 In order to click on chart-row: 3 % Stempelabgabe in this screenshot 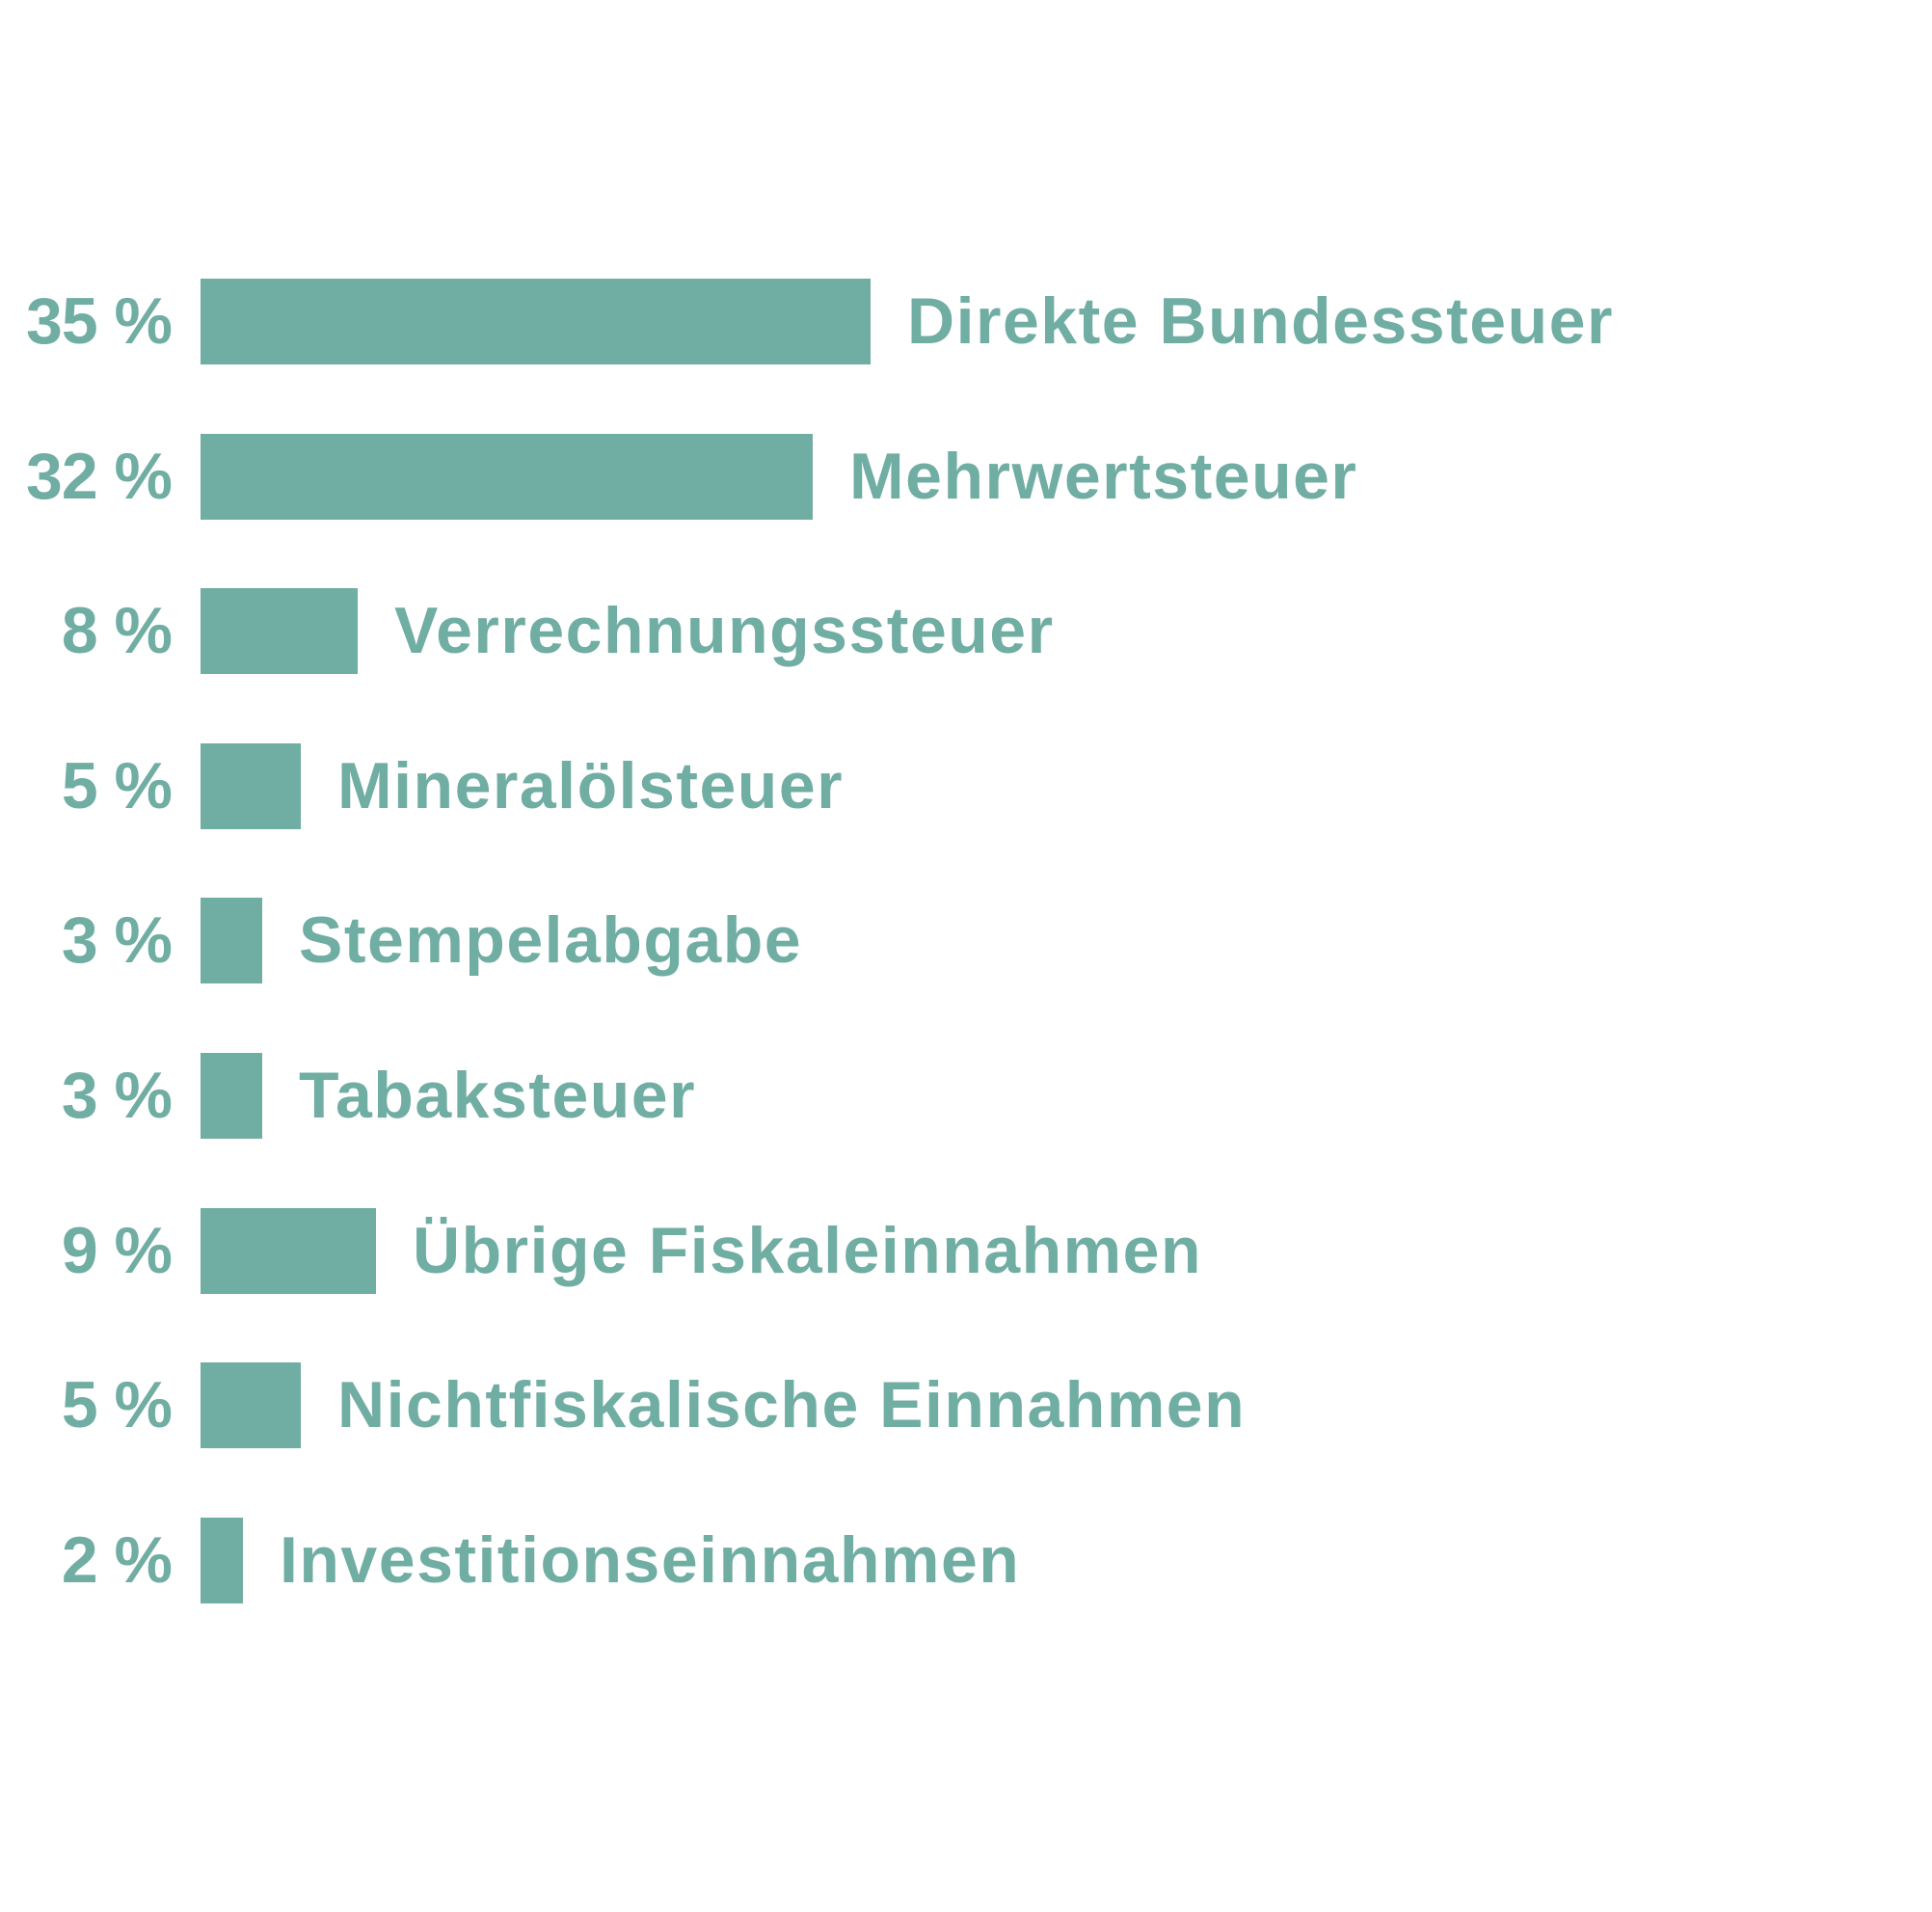, I will do `click(966, 941)`.